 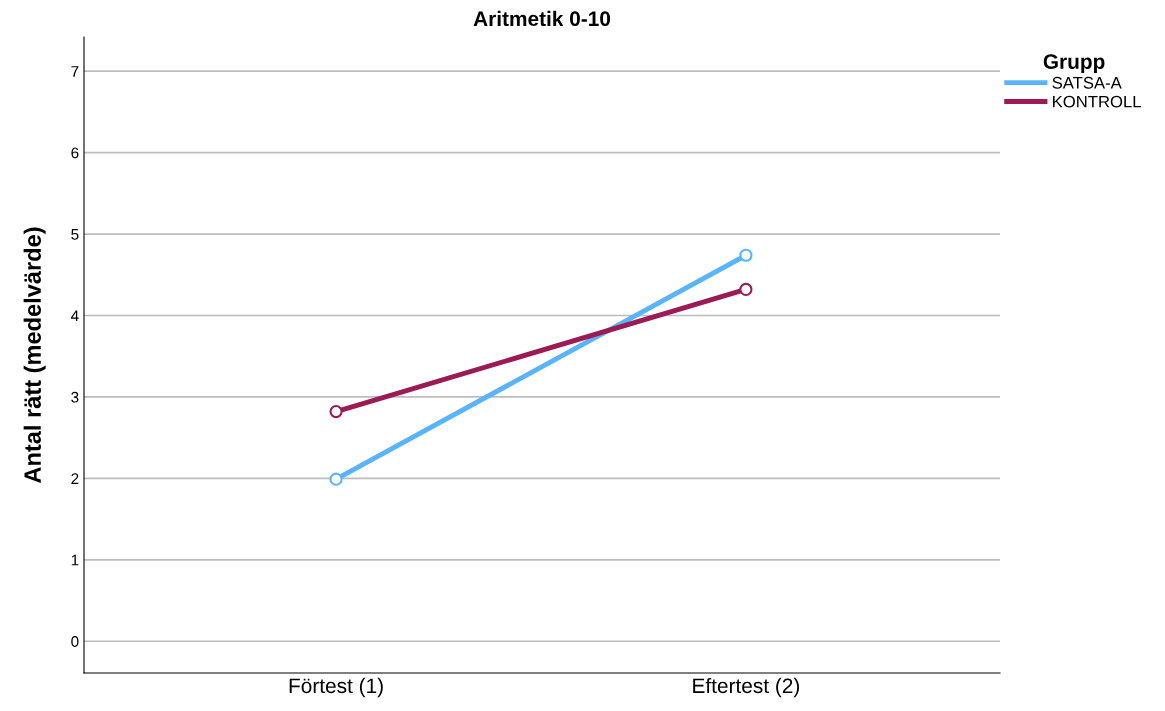 I want to click on y-tick-label: 0, so click(x=75, y=641).